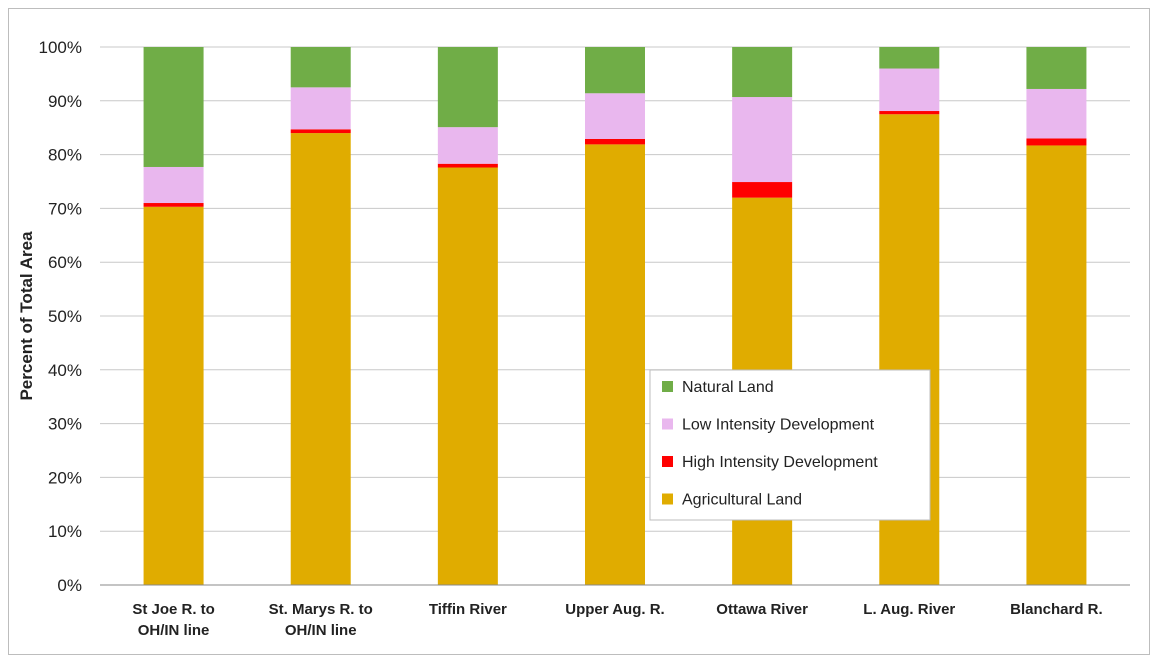 The width and height of the screenshot is (1158, 663). What do you see at coordinates (65, 316) in the screenshot?
I see `y-tick-label: 50%` at bounding box center [65, 316].